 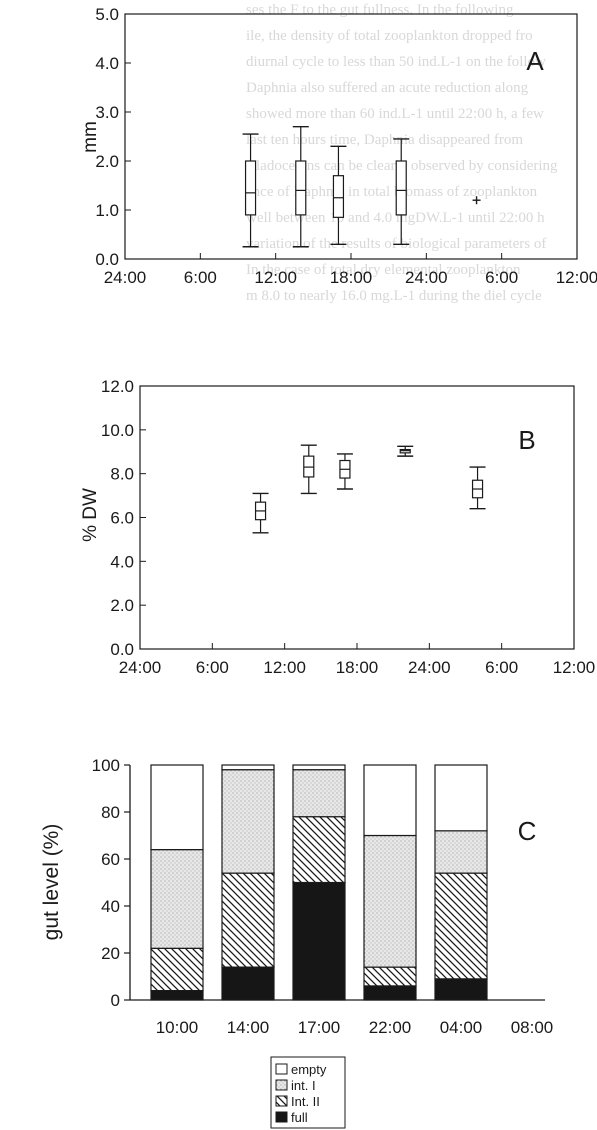 I want to click on x-tick-label: 14:00, so click(x=248, y=1027).